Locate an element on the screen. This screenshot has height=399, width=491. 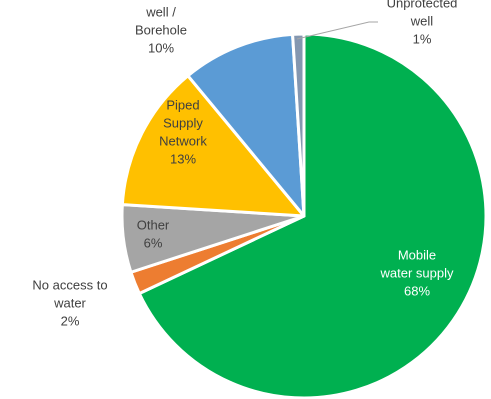
data-label-0: Mobile water supply 68% is located at coordinates (417, 273).